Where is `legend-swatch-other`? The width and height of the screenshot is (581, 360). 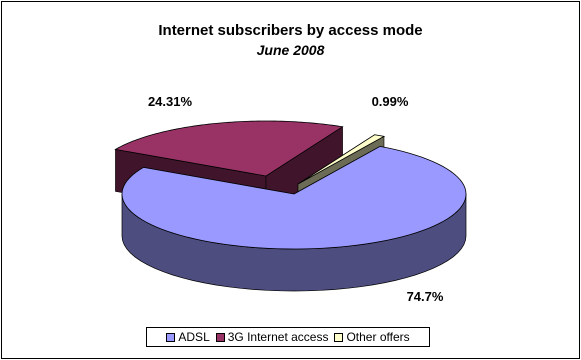 legend-swatch-other is located at coordinates (339, 337).